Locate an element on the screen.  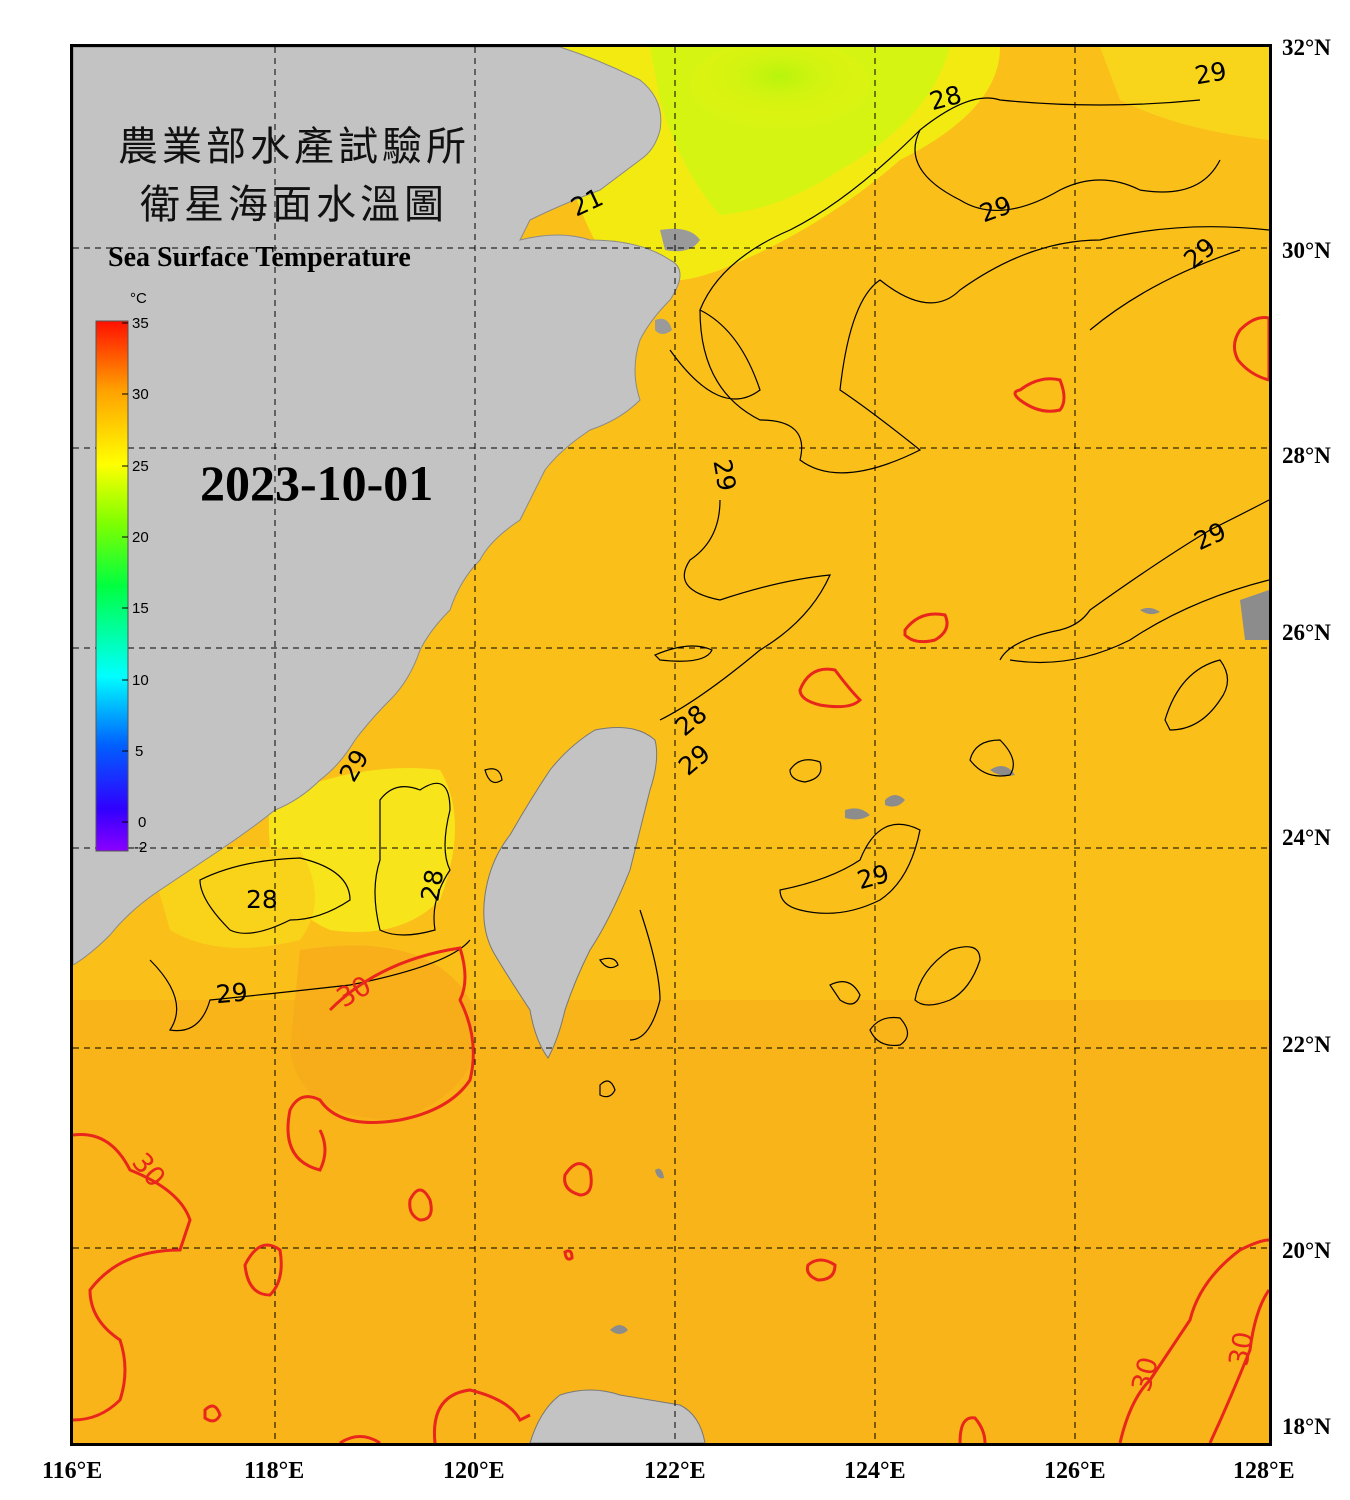
sea-coldest-patch is located at coordinates (780, 88).